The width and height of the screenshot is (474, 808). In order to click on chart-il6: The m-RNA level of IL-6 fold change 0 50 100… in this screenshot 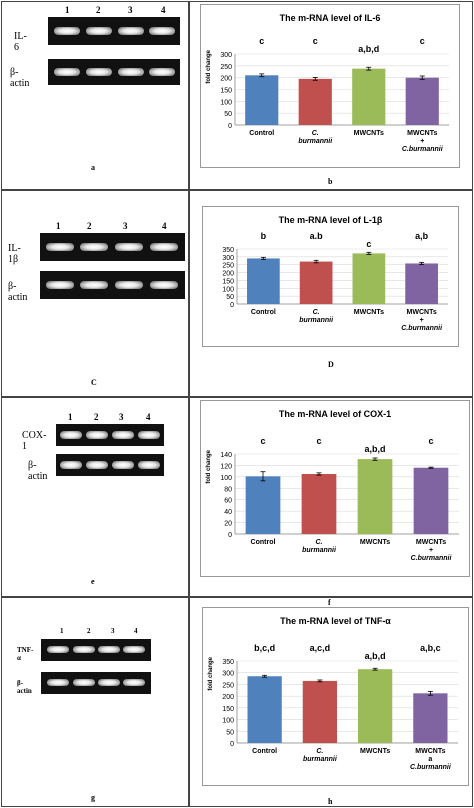, I will do `click(330, 86)`.